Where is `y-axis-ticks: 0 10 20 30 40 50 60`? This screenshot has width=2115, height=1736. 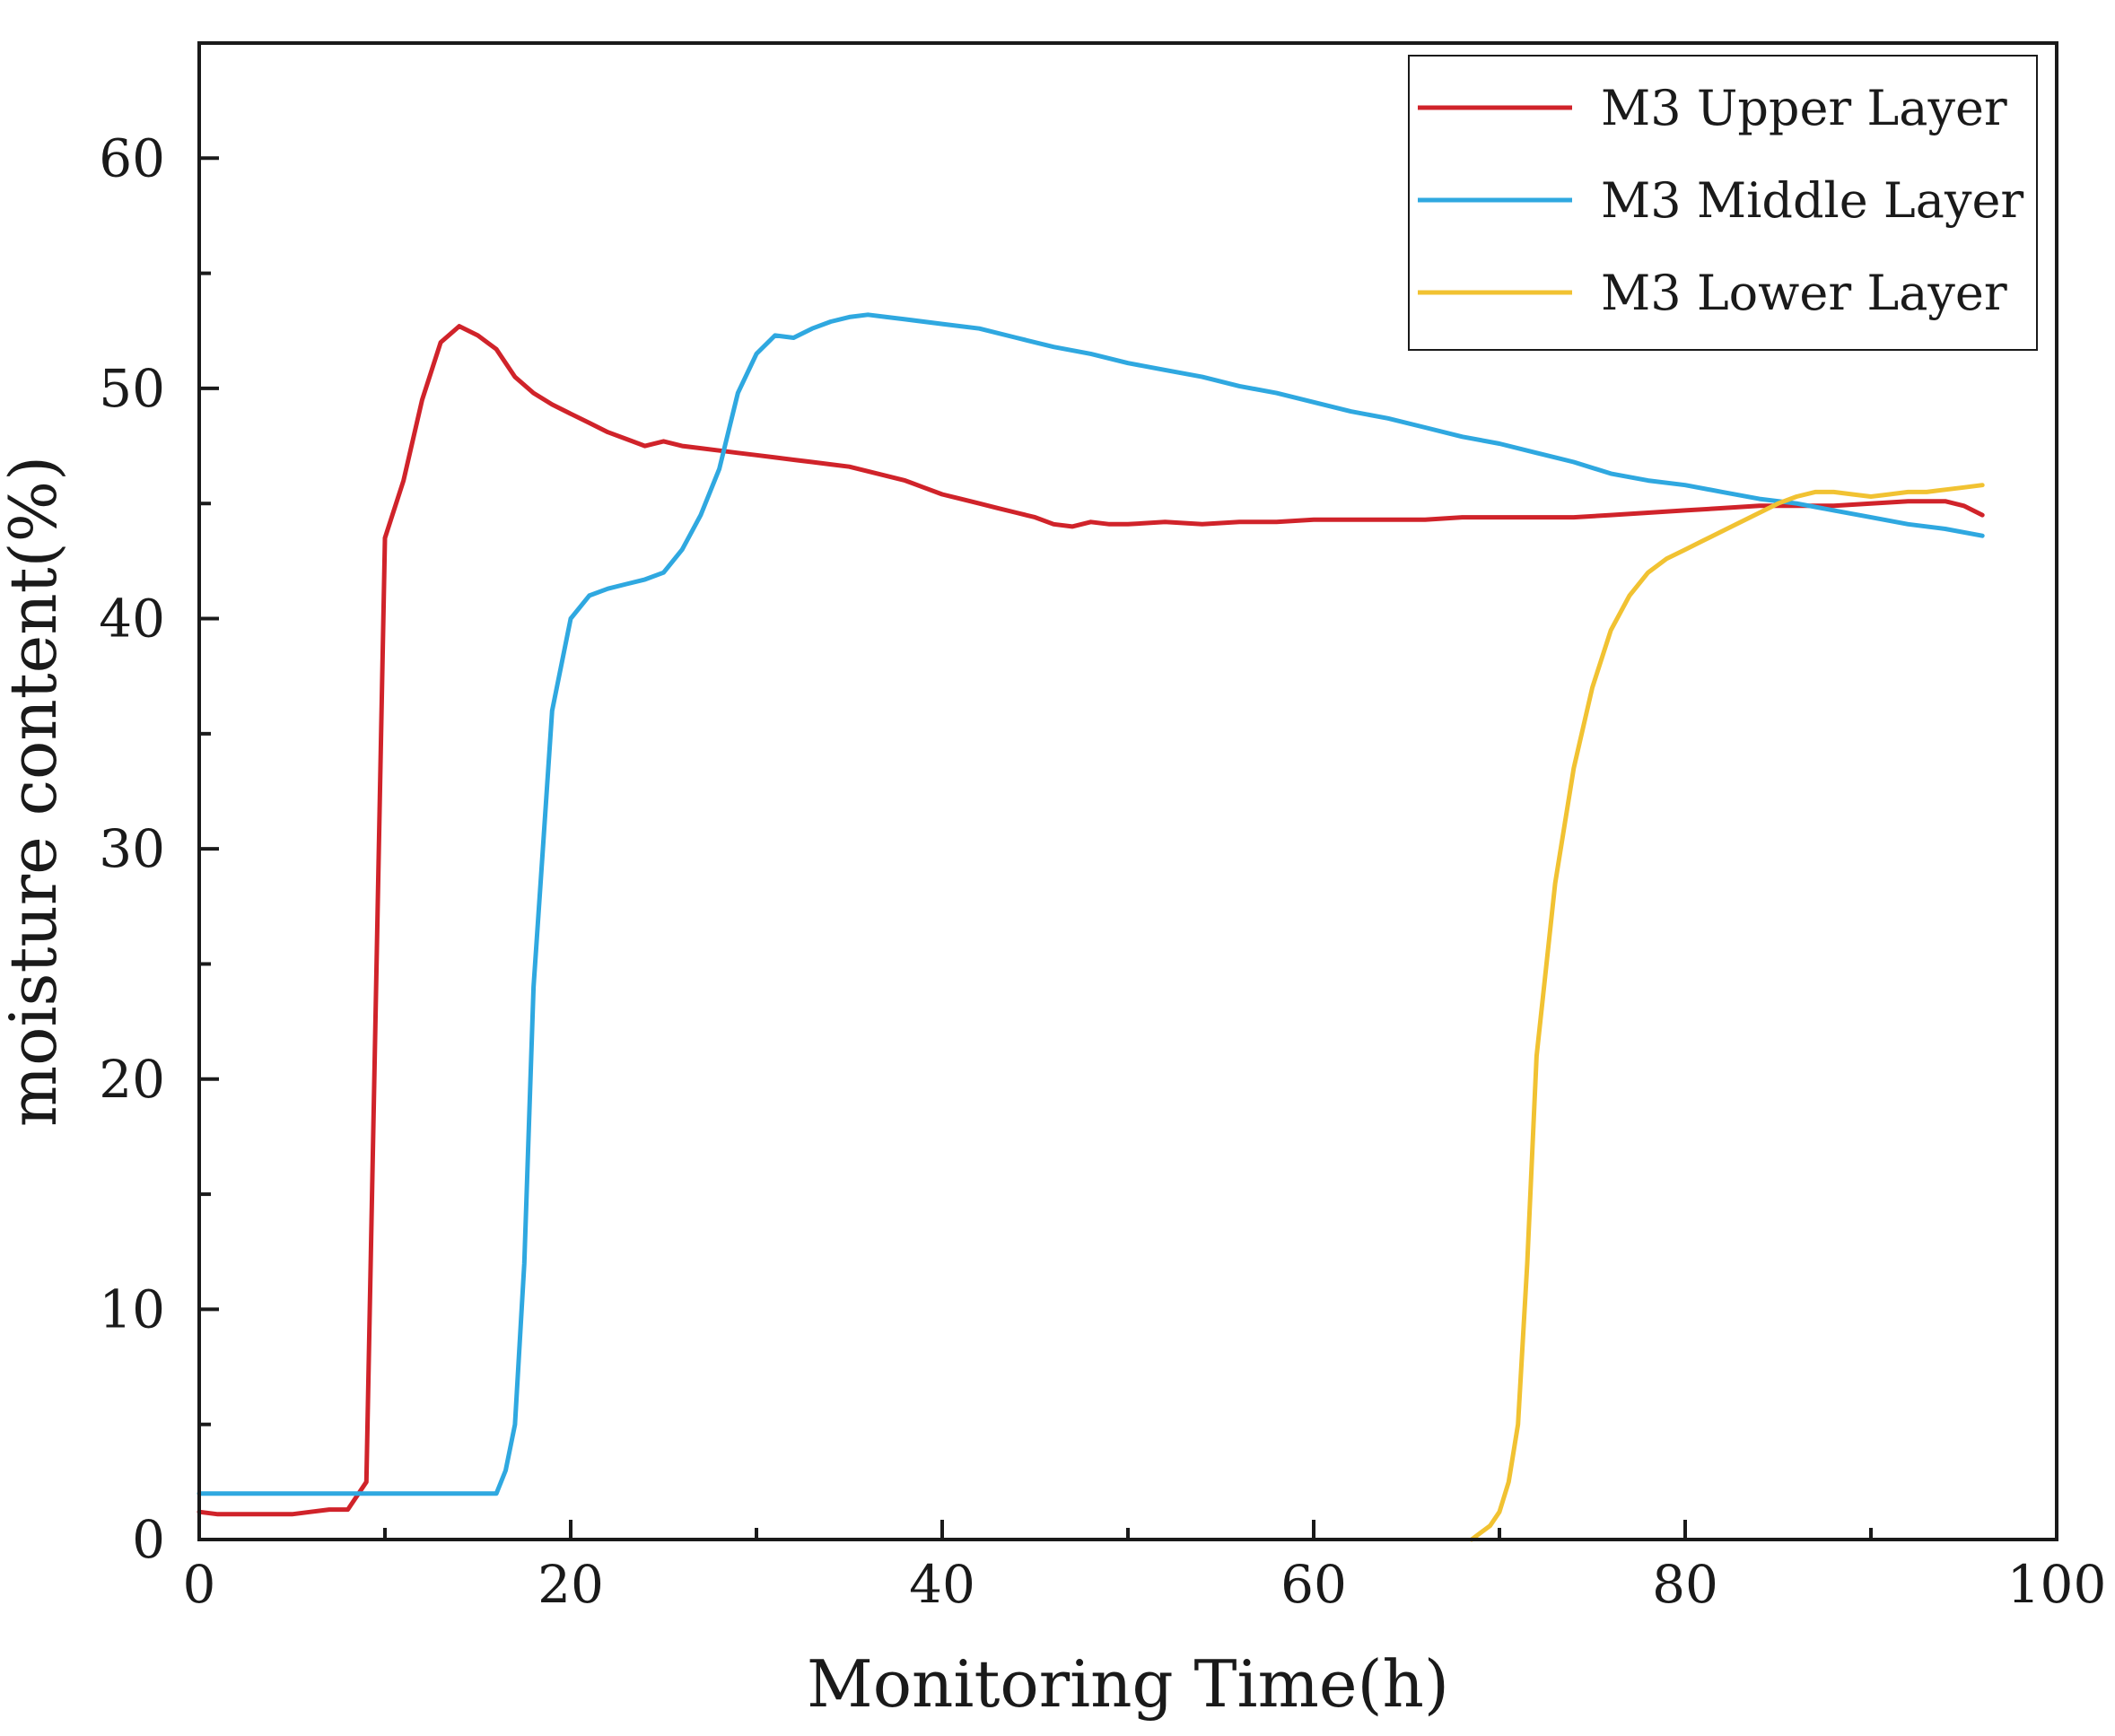
y-axis-ticks: 0 10 20 30 40 50 60 is located at coordinates (159, 805).